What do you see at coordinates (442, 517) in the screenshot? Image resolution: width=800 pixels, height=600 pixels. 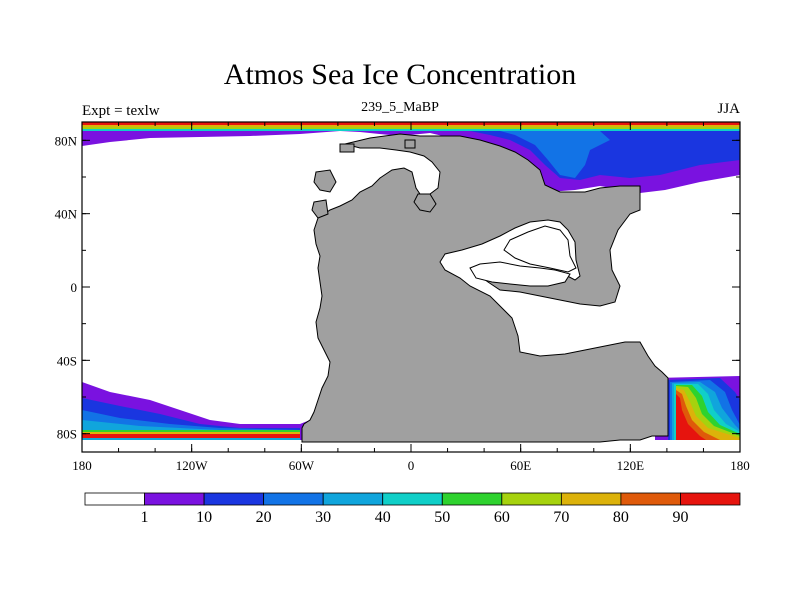 I see `colorbar-label: 50` at bounding box center [442, 517].